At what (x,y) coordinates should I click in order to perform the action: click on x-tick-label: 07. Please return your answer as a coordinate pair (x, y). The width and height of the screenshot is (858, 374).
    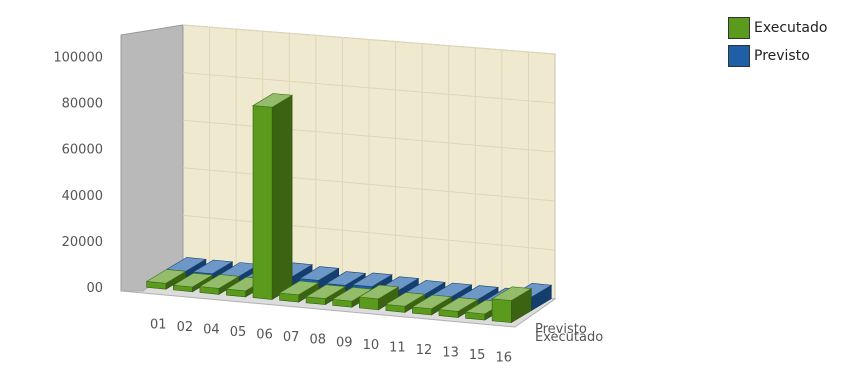
    Looking at the image, I should click on (291, 337).